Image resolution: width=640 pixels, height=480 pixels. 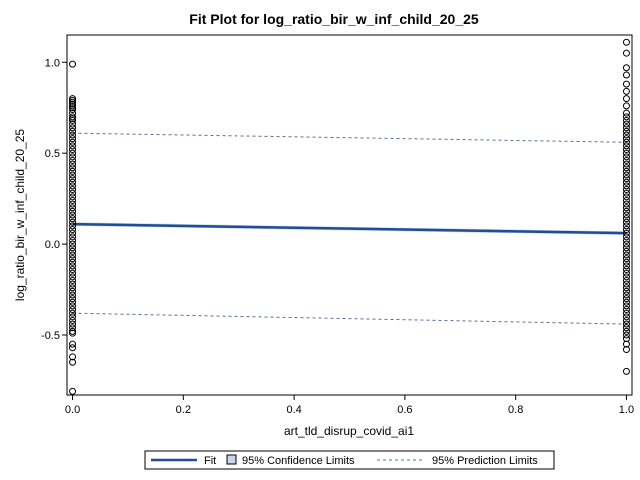 I want to click on prediction-limit-upper, so click(x=349, y=137).